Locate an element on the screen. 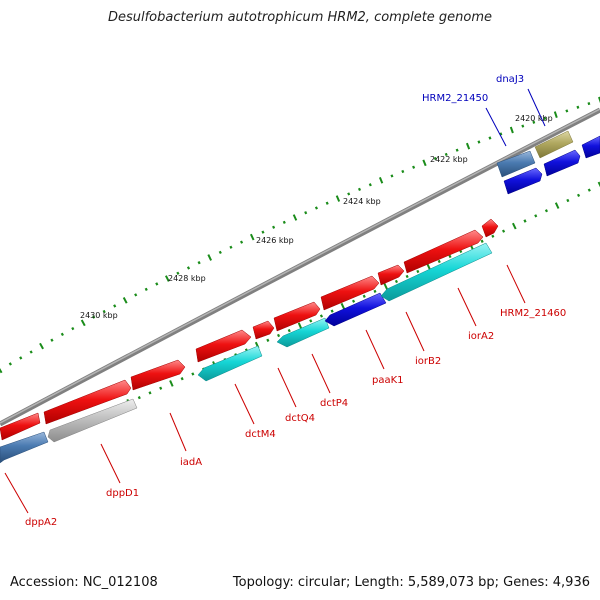  gene-label-dppa2: dppA2 is located at coordinates (41, 522).